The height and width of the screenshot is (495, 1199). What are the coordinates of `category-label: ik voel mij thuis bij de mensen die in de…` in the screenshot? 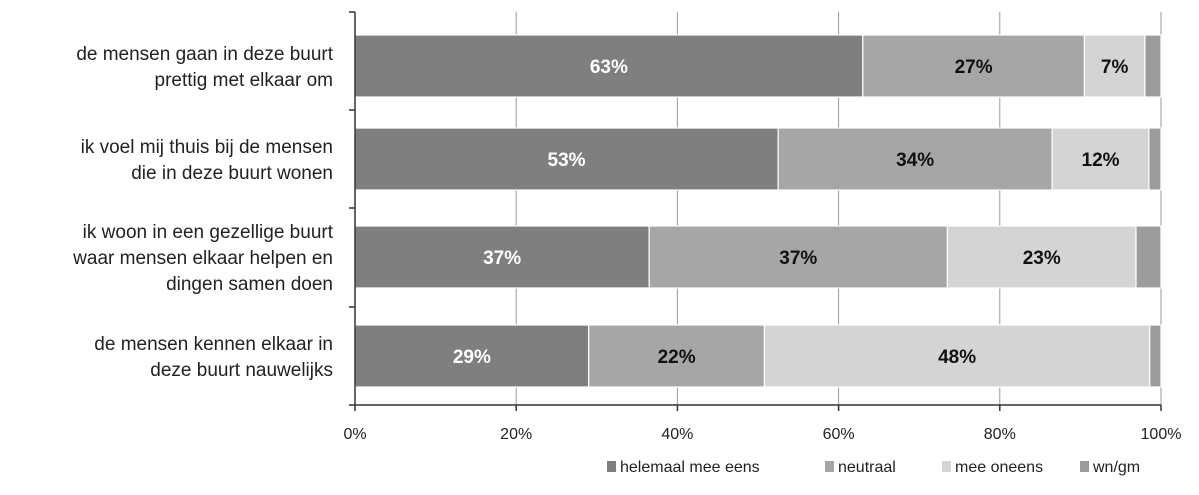 It's located at (207, 160).